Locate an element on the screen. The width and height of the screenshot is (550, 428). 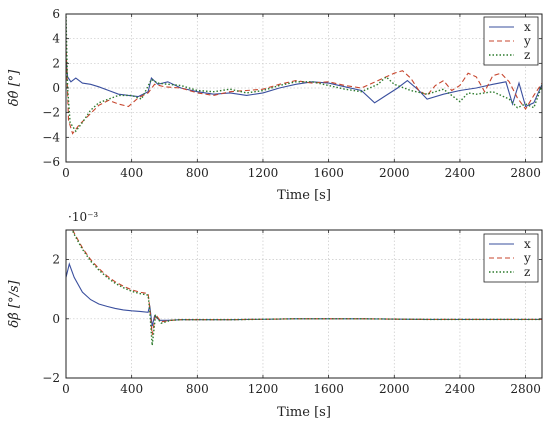
y-tick-label: −4 is located at coordinates (51, 137).